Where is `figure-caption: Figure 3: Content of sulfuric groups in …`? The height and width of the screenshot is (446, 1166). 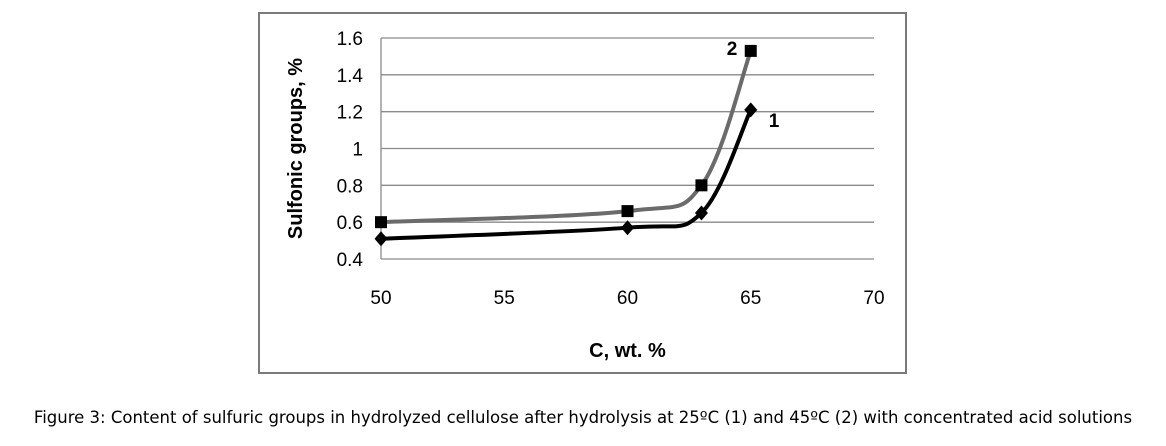 figure-caption: Figure 3: Content of sulfuric groups in … is located at coordinates (583, 417).